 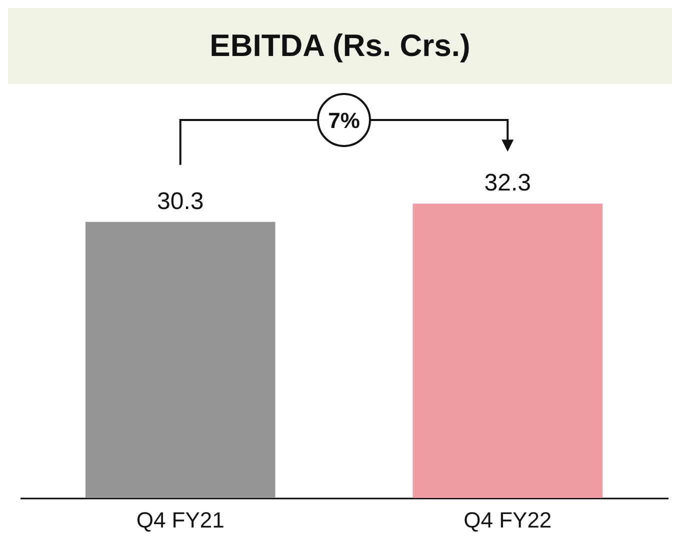 What do you see at coordinates (507, 183) in the screenshot?
I see `data-label: 32.3` at bounding box center [507, 183].